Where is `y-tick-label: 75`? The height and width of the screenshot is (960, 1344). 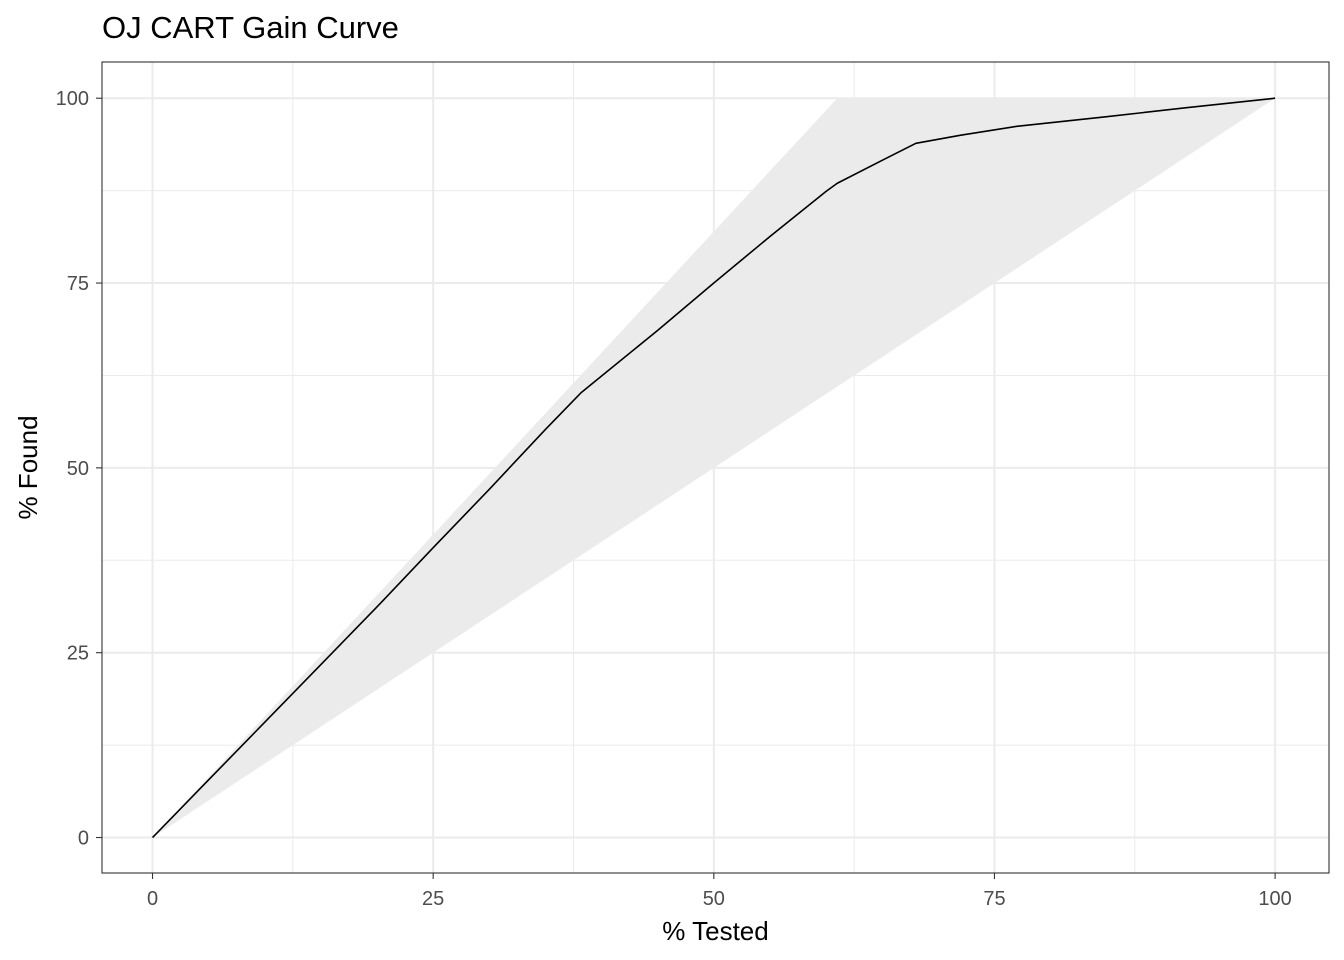
y-tick-label: 75 is located at coordinates (78, 284).